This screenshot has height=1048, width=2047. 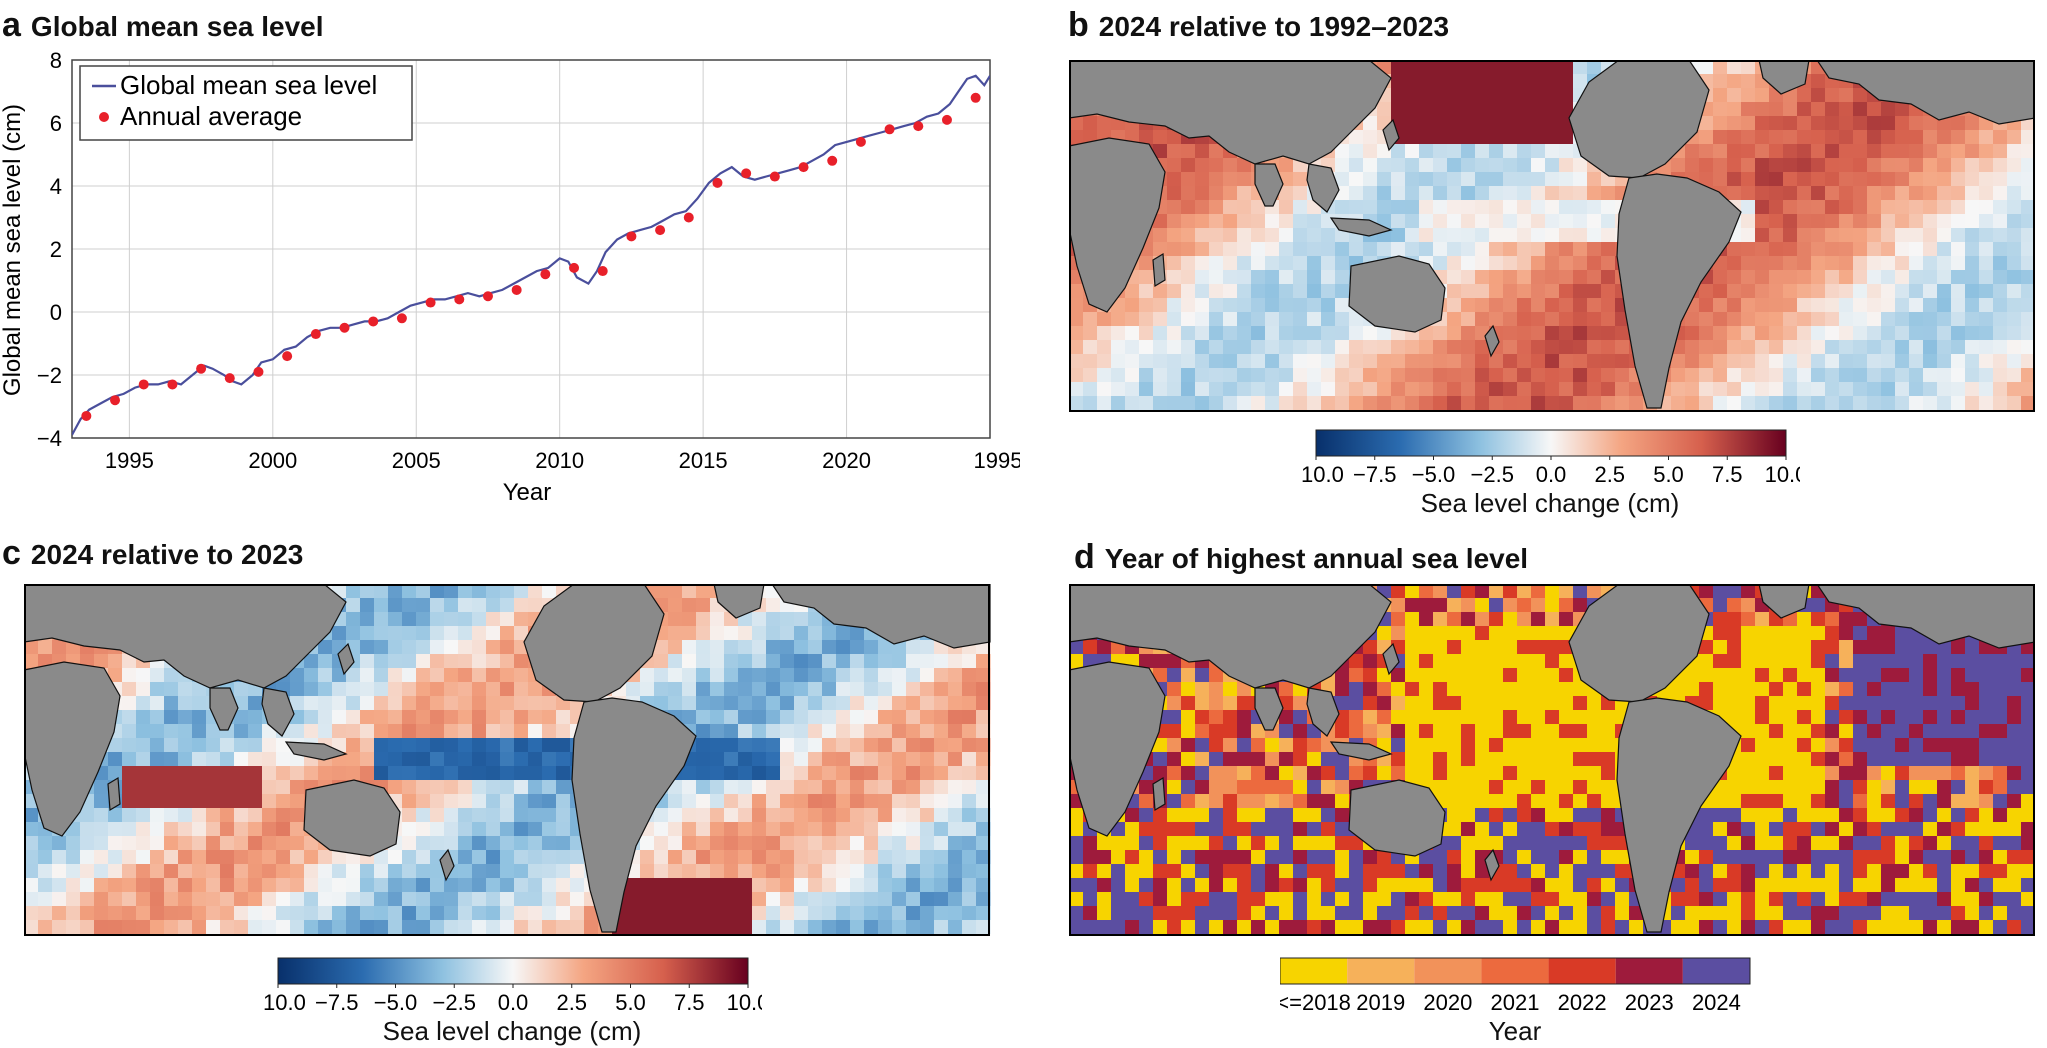 I want to click on panel-title-text: 2024 relative to 1992–2023, so click(x=1274, y=26).